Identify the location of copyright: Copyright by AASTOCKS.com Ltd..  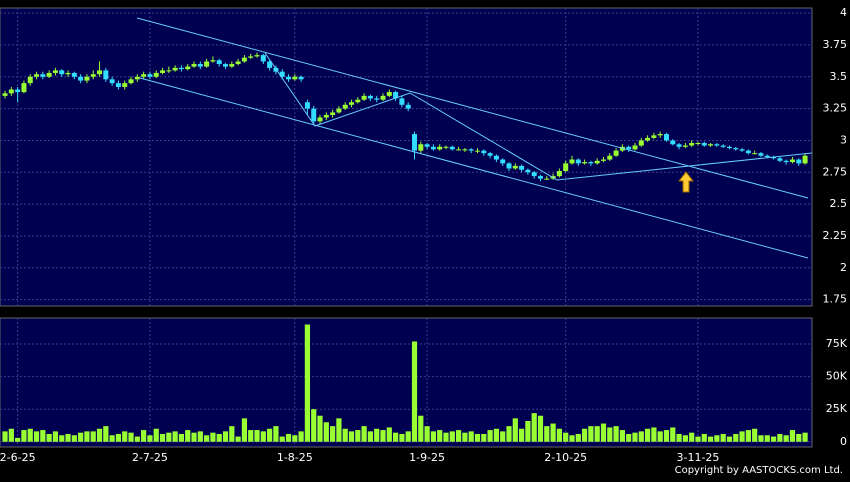
(759, 470).